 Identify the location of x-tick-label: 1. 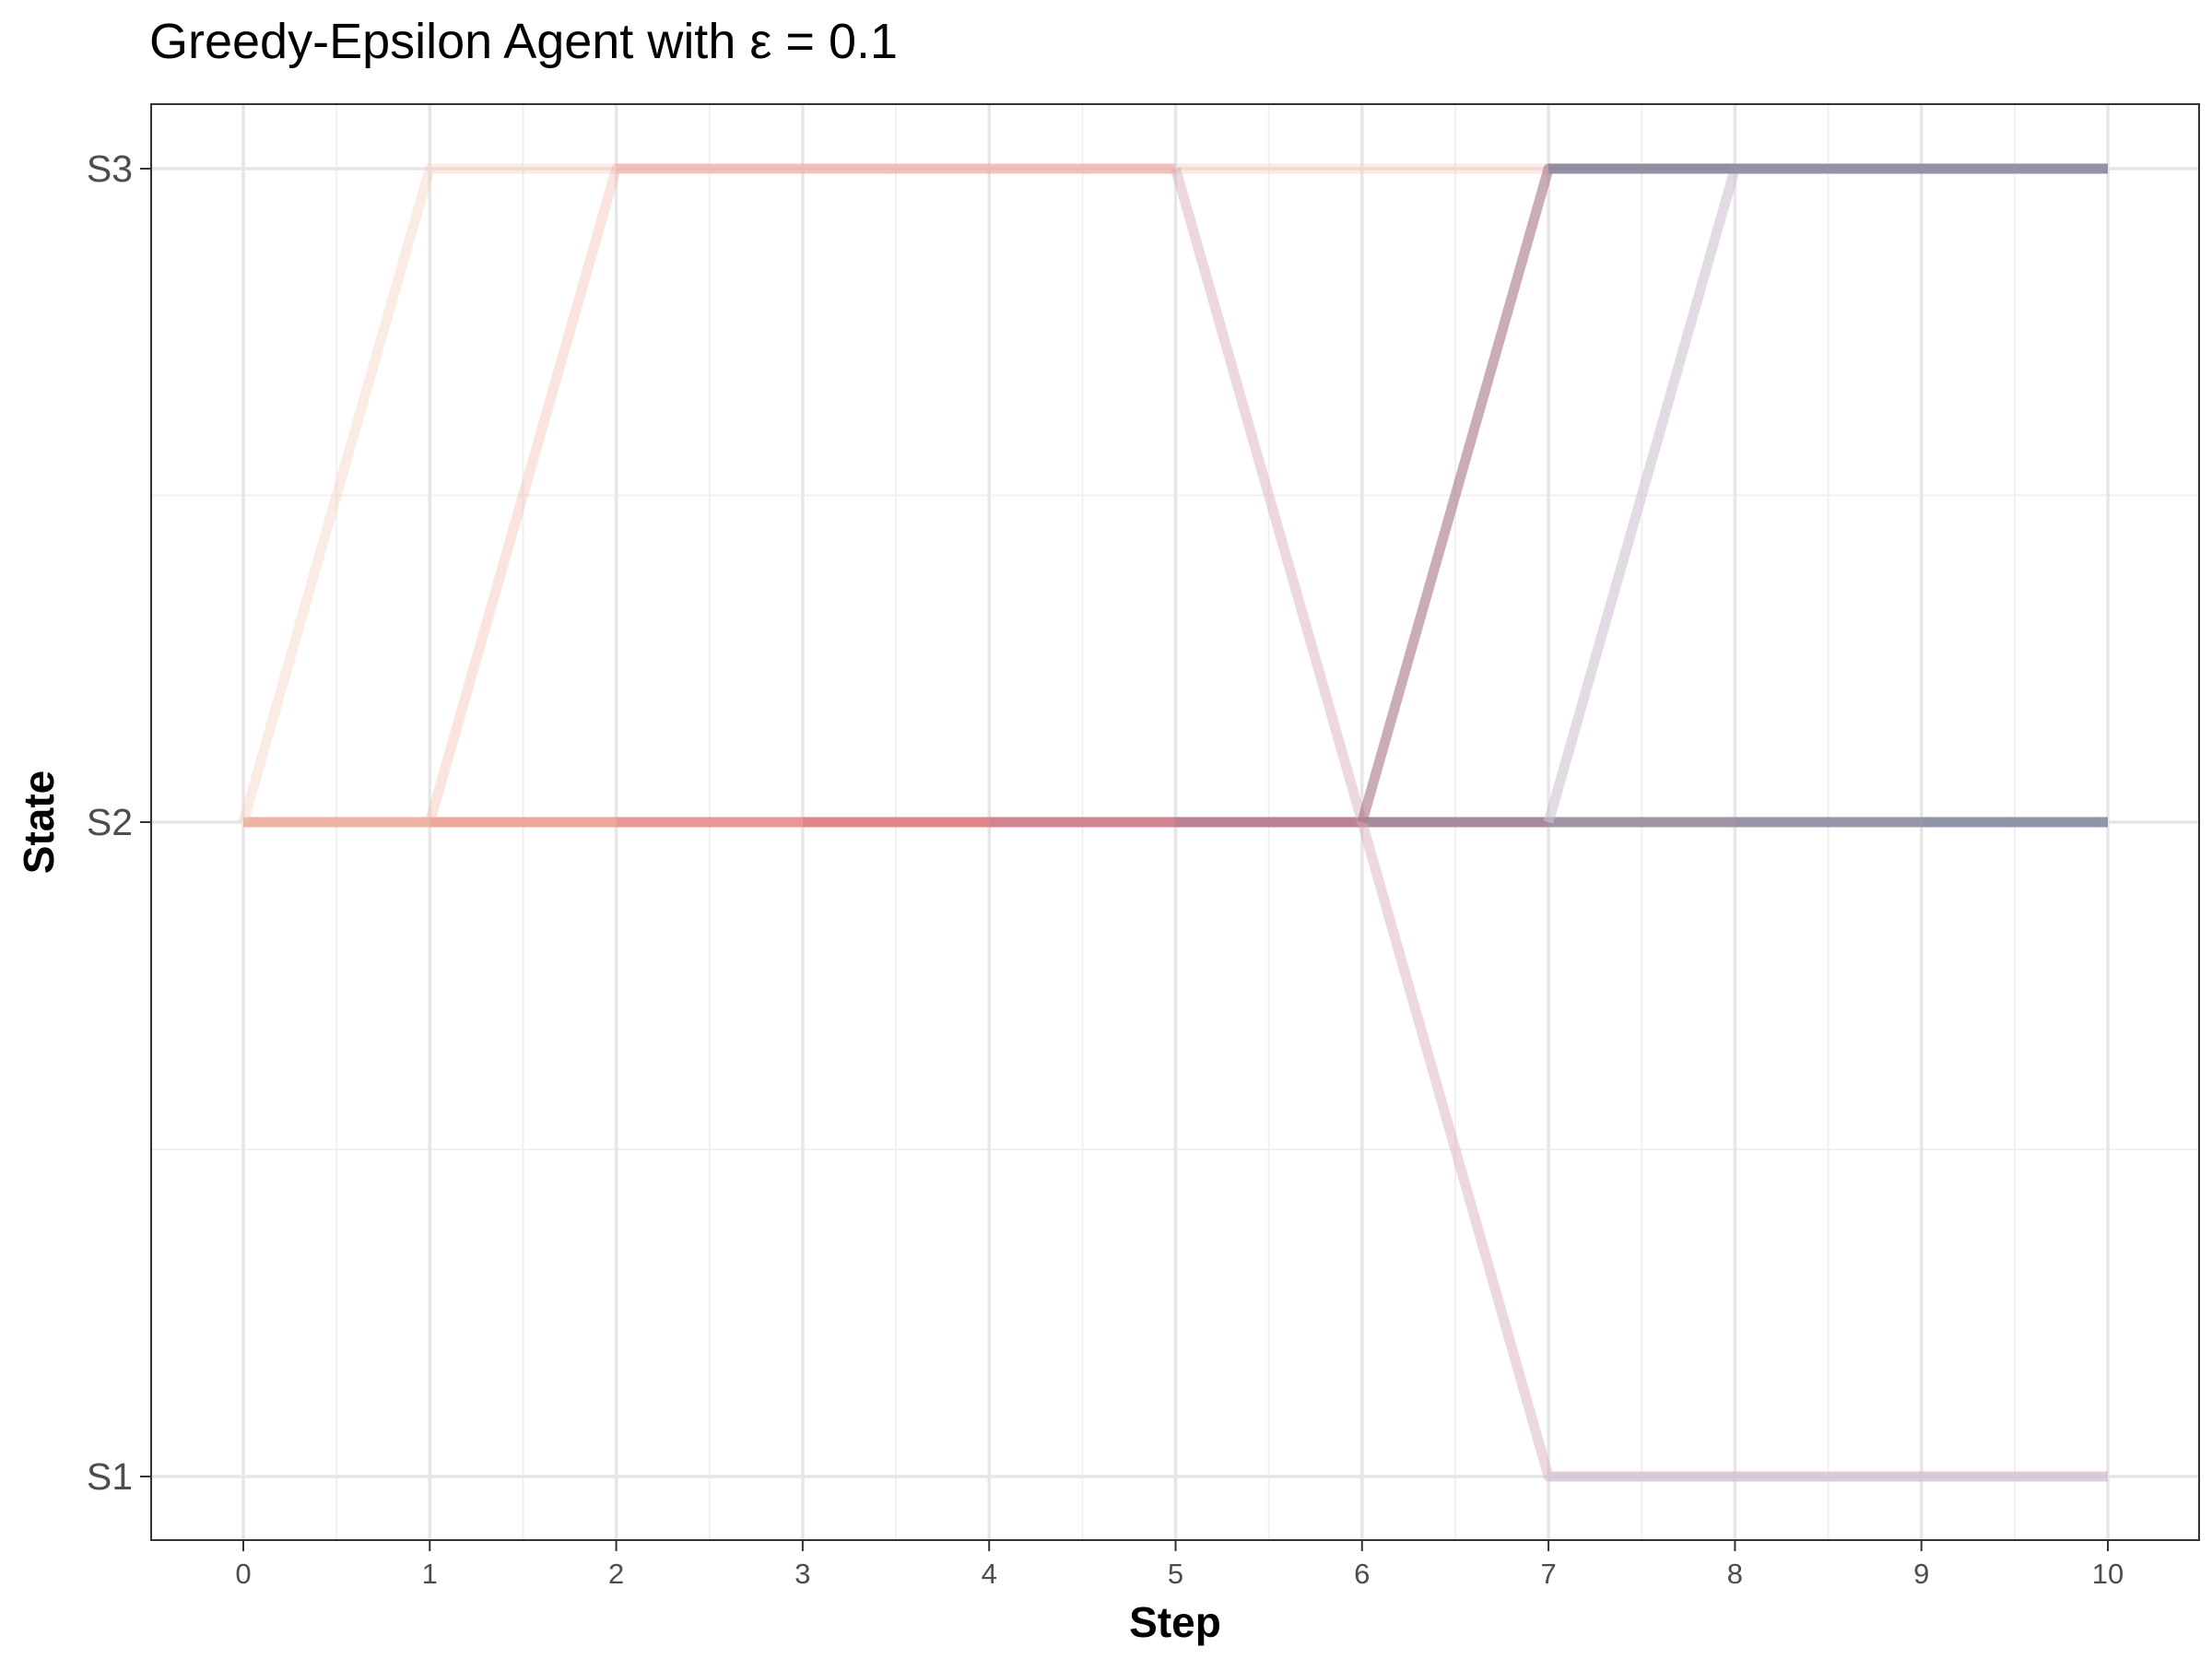
(430, 1574).